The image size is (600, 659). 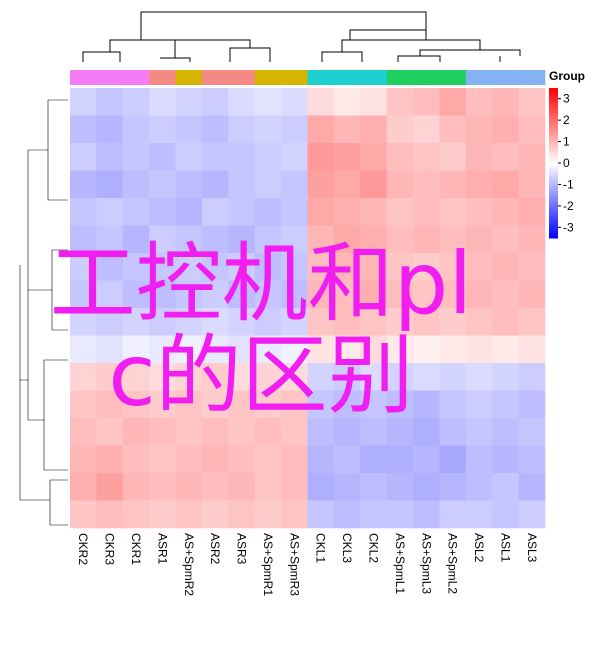 What do you see at coordinates (189, 564) in the screenshot?
I see `x-tick-label: AS+SpmR2` at bounding box center [189, 564].